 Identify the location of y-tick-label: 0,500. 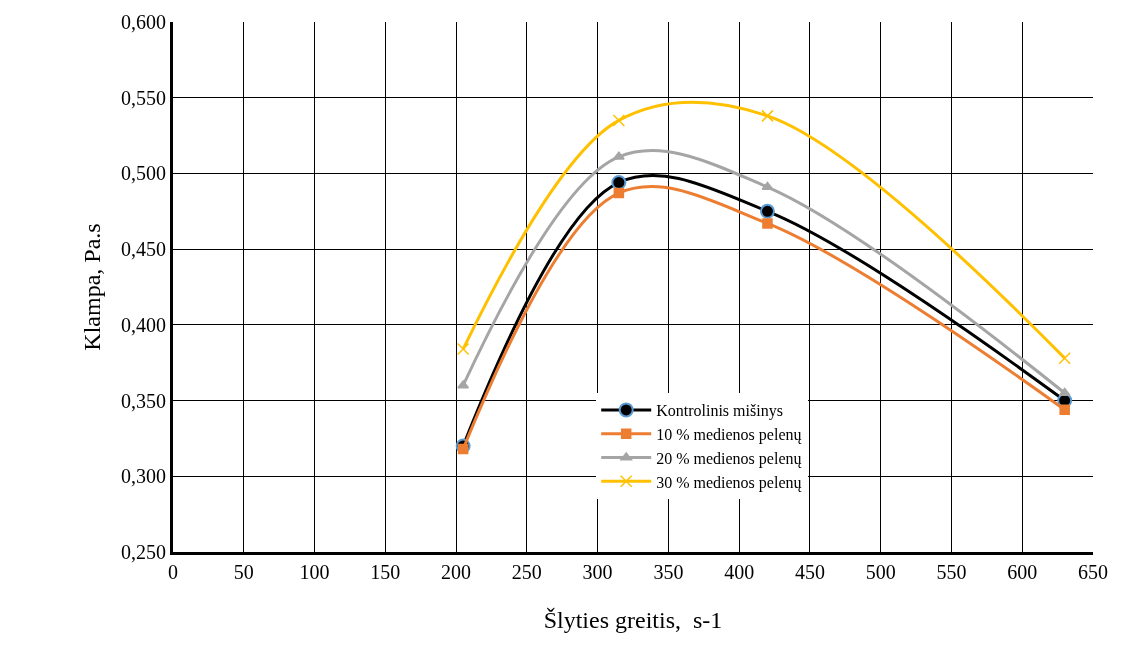
(143, 173).